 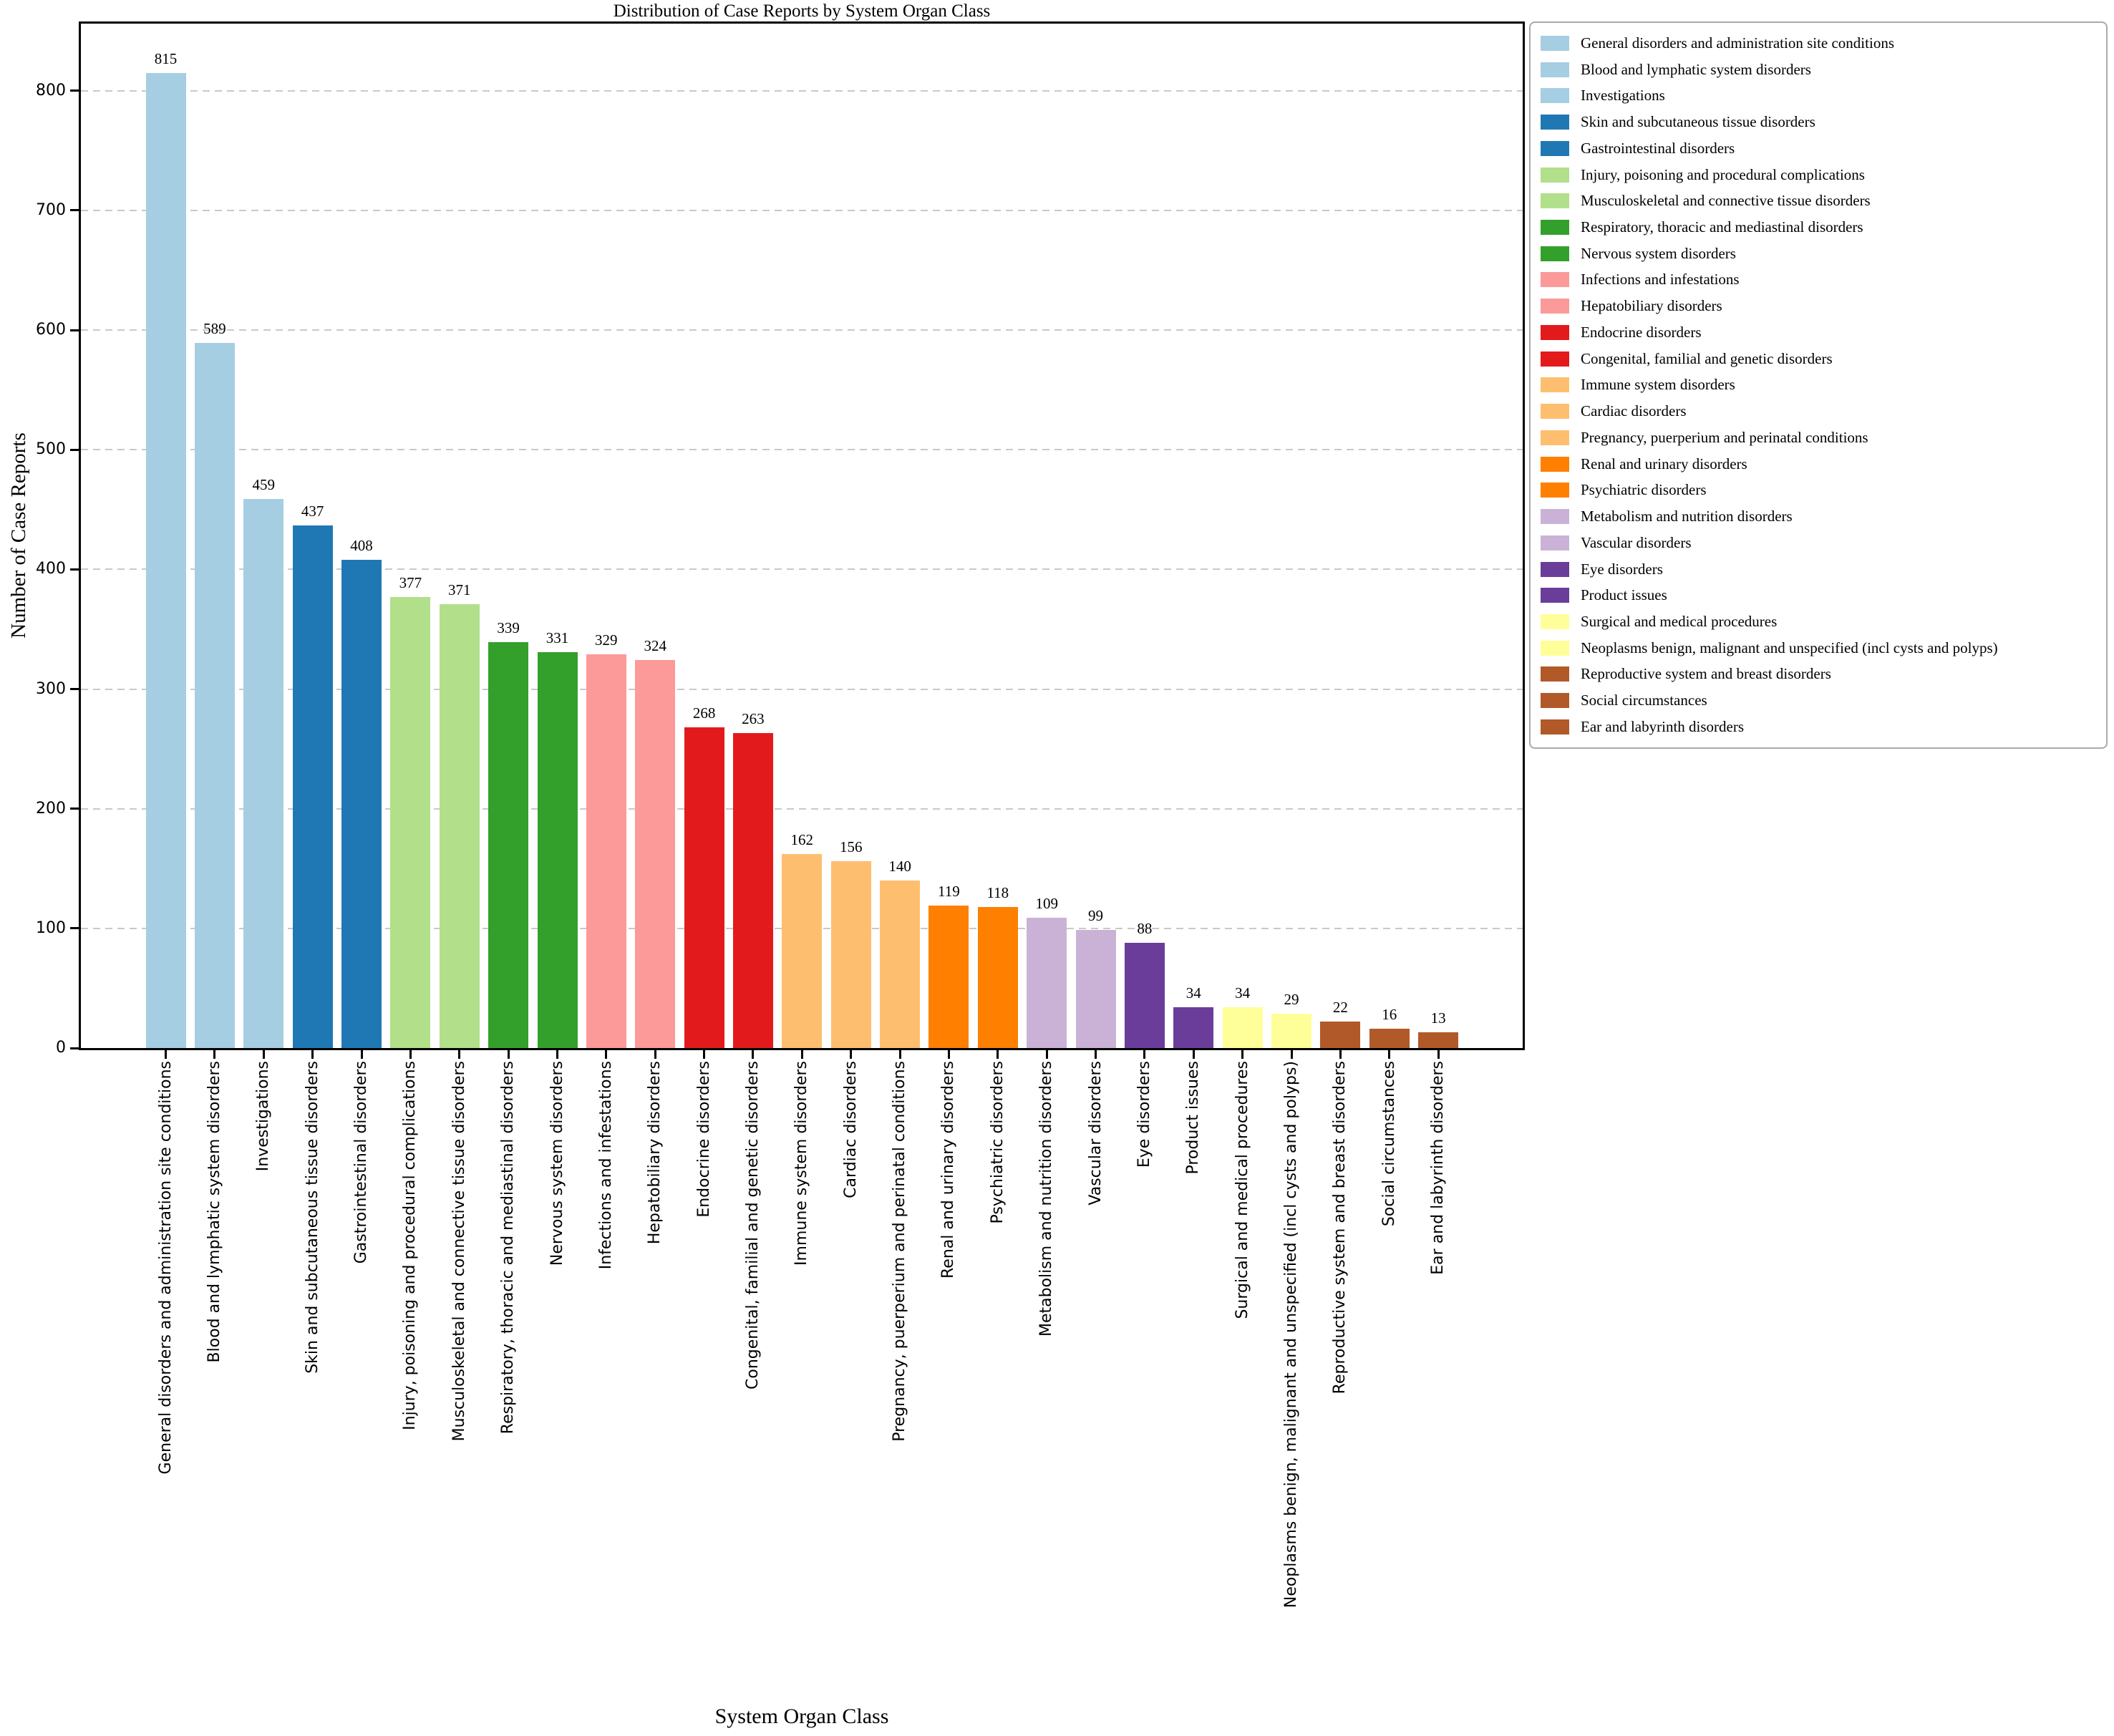 I want to click on x-tick-label: Cardiac disorders, so click(x=851, y=1131).